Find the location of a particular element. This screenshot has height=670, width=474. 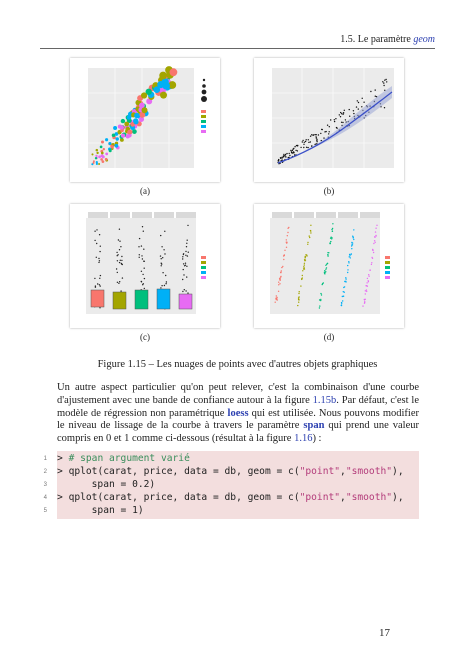

legend-cut is located at coordinates (203, 267).